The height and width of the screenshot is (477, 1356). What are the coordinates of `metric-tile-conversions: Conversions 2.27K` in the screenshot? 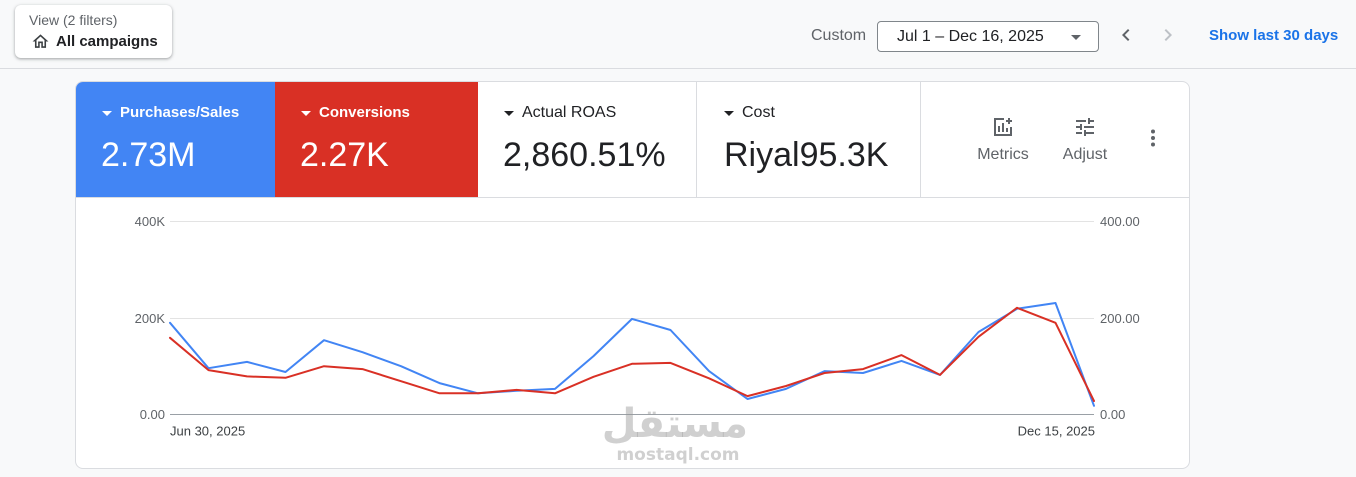 It's located at (376, 139).